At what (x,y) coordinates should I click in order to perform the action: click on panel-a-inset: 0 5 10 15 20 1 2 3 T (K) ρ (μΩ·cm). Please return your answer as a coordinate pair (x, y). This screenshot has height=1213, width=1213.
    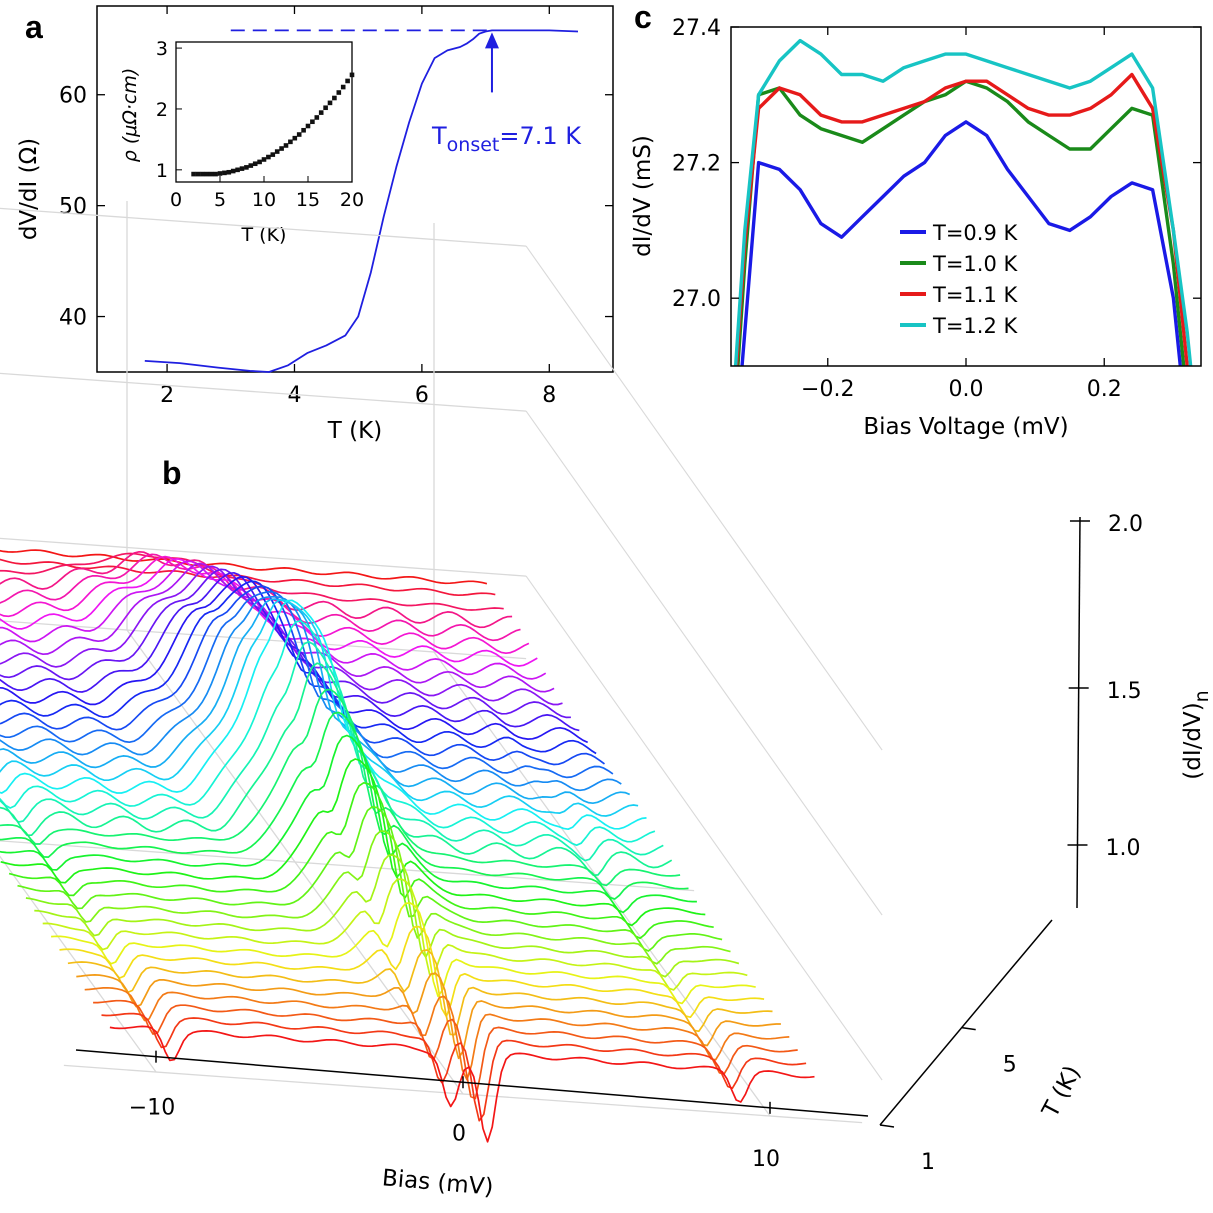
    Looking at the image, I should click on (241, 142).